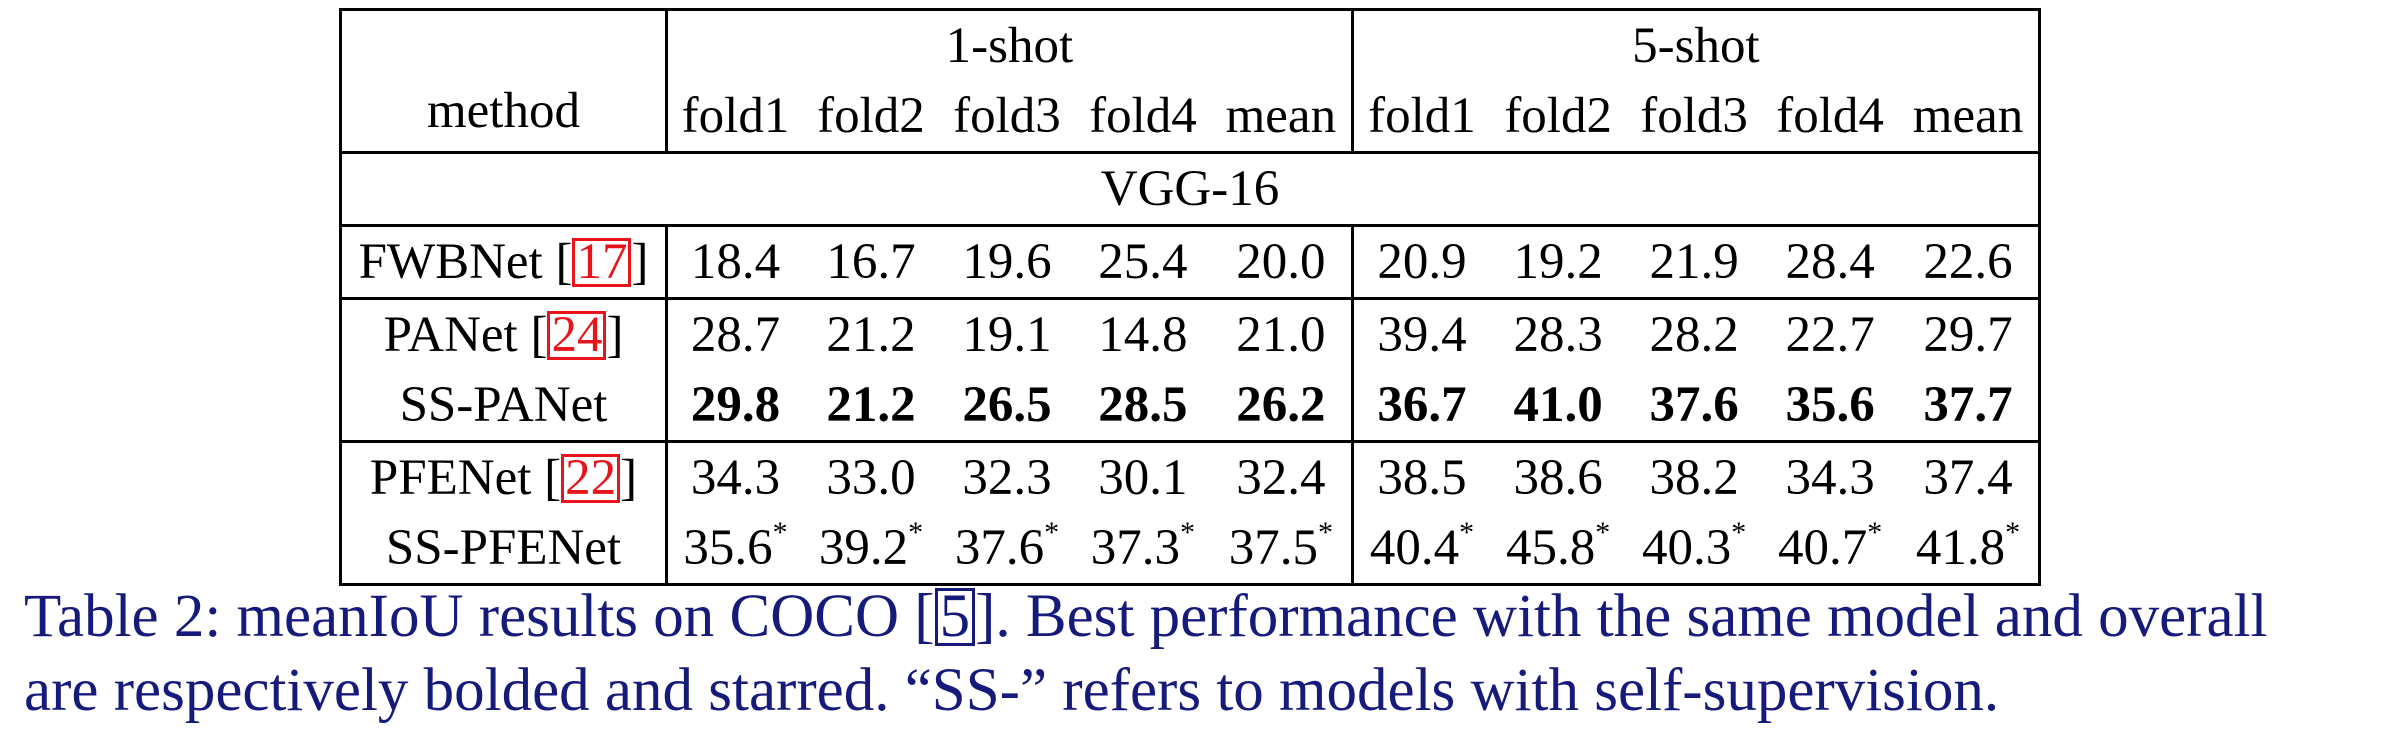 This screenshot has width=2405, height=737. What do you see at coordinates (1970, 549) in the screenshot?
I see `table-cell: 41.8*` at bounding box center [1970, 549].